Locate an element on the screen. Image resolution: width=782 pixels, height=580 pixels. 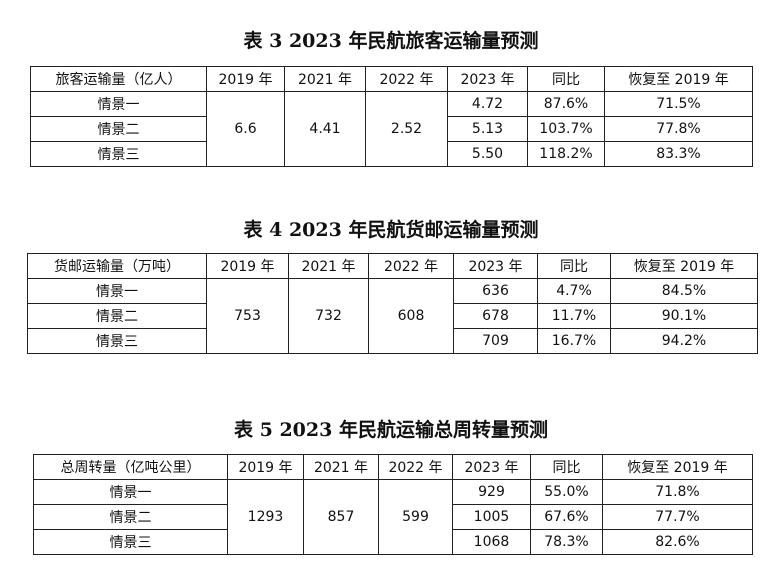
header-cell: 旅客运输量（亿人） is located at coordinates (118, 79).